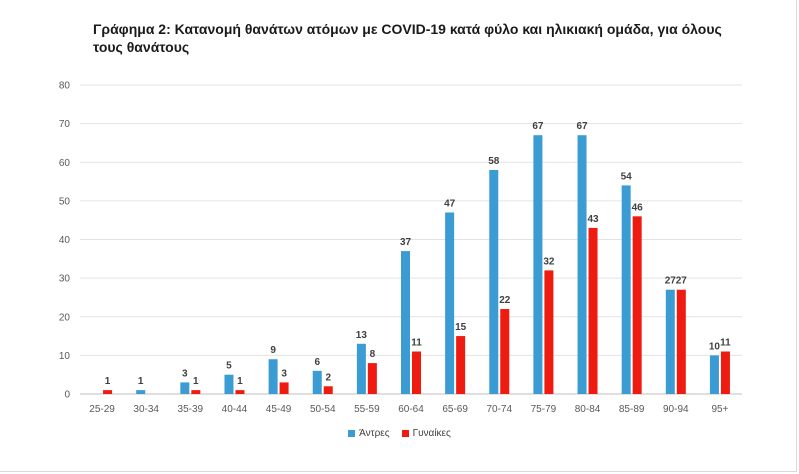  Describe the element at coordinates (67, 395) in the screenshot. I see `y-tick-label: 0` at that location.